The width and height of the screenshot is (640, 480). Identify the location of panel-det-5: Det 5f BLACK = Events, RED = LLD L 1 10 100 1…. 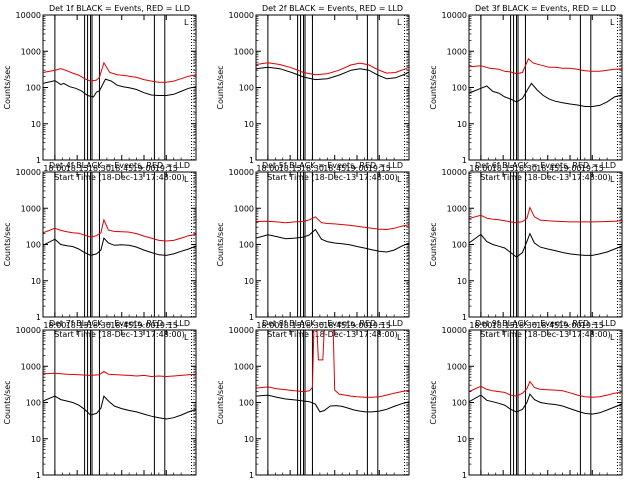
(313, 250).